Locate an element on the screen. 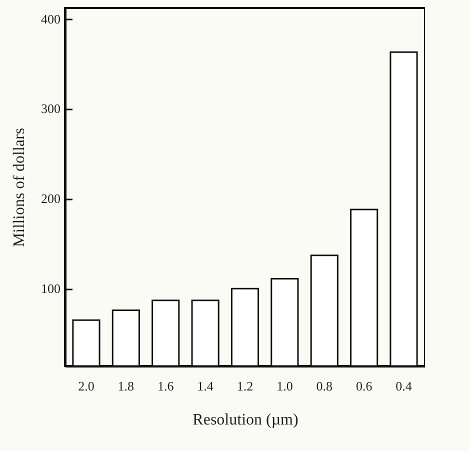 The image size is (470, 451). y-axis-title: Millions of dollars is located at coordinates (19, 188).